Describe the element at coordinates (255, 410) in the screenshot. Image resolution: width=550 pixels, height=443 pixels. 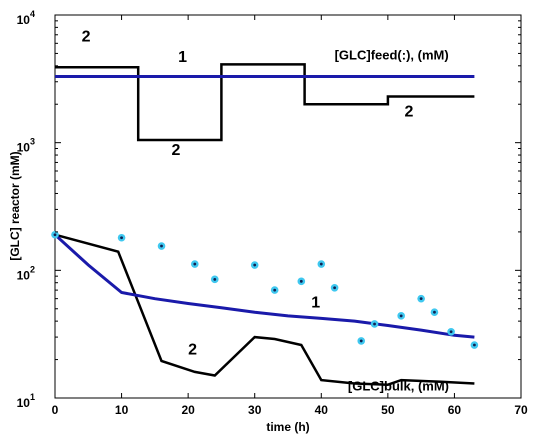
I see `x-tick-label: 30` at that location.